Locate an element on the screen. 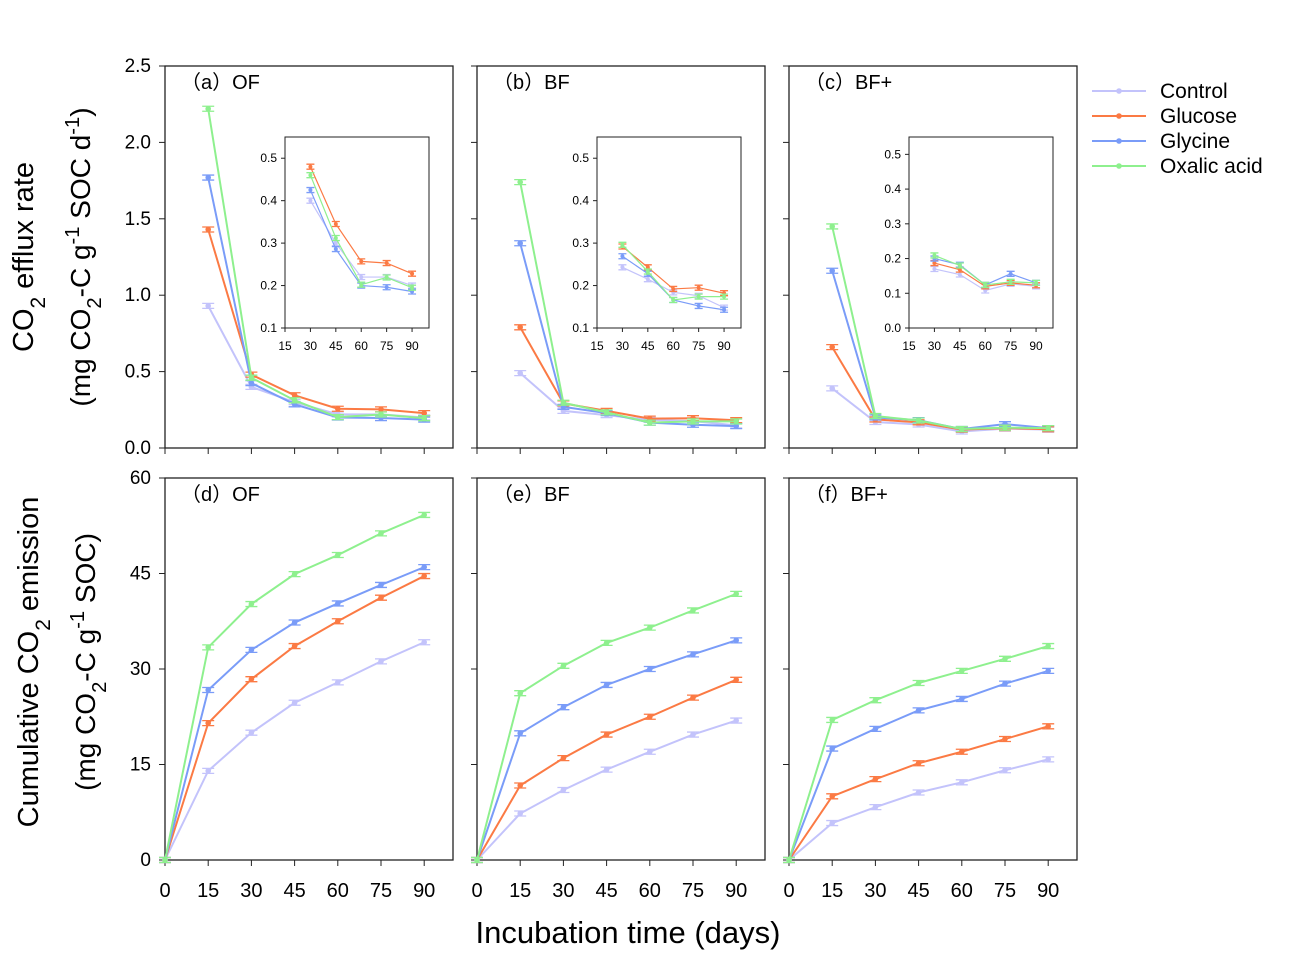 This screenshot has height=958, width=1302. panel-label: （f）BF+ is located at coordinates (846, 494).